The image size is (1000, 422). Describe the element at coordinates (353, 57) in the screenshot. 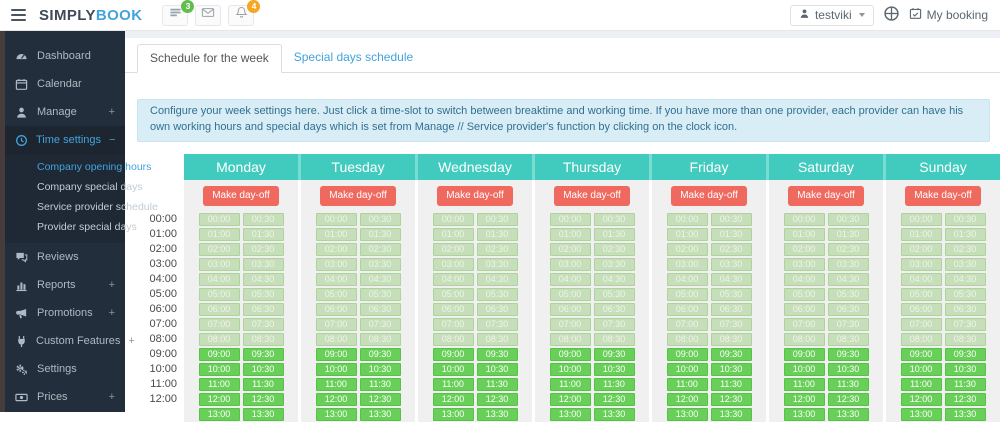

I see `tab-special-days-schedule: Special days schedule` at that location.